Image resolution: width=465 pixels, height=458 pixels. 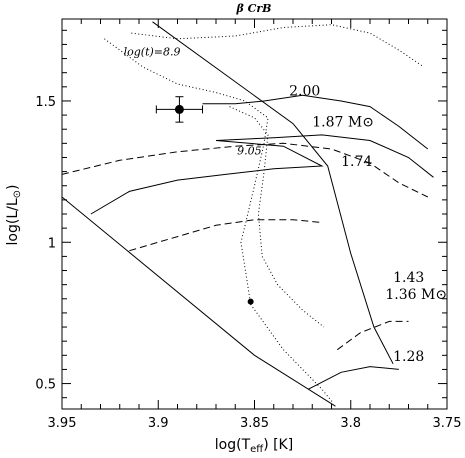 What do you see at coordinates (249, 151) in the screenshot?
I see `annotation-label: 9.05` at bounding box center [249, 151].